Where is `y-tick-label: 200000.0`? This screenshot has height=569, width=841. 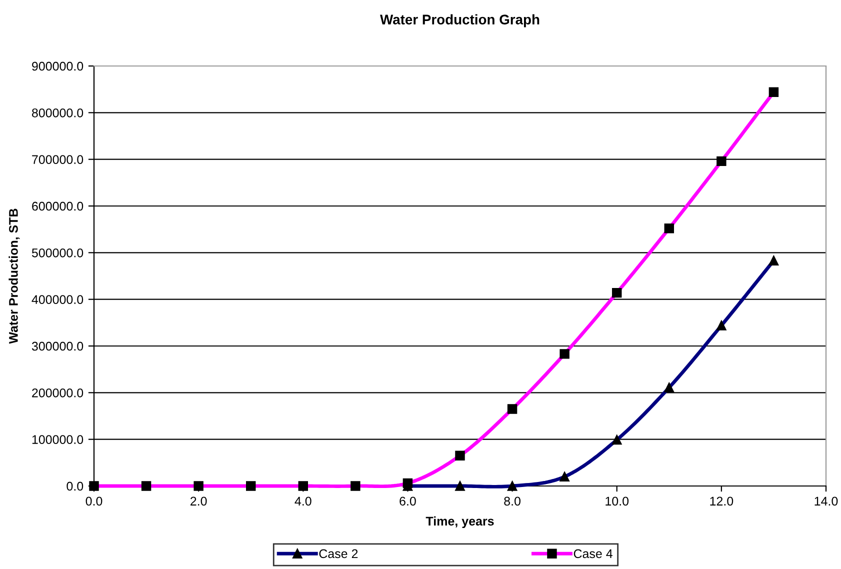
y-tick-label: 200000.0 is located at coordinates (58, 393).